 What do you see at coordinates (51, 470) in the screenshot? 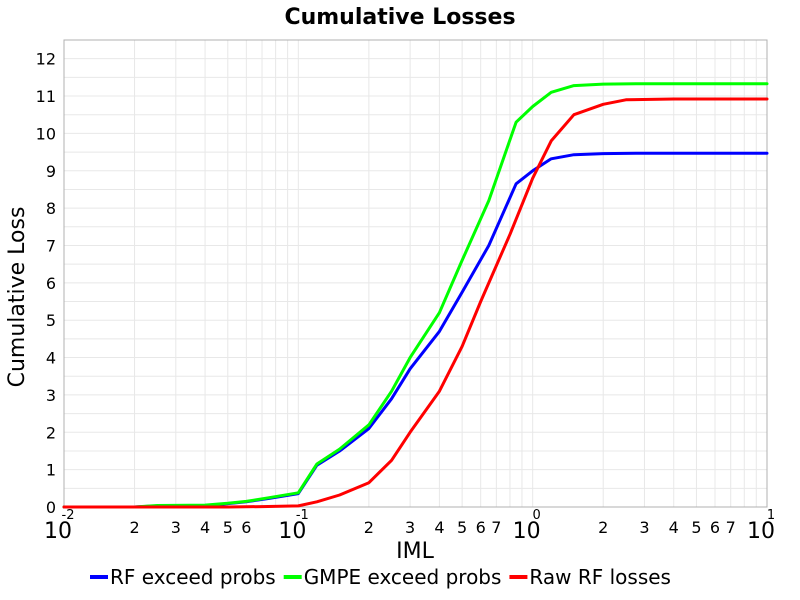
I see `y-tick-label: 1` at bounding box center [51, 470].